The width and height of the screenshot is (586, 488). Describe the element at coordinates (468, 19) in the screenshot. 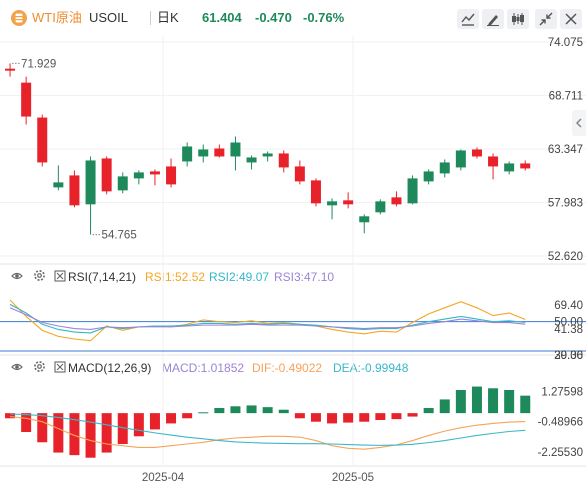

I see `chart-style-button` at that location.